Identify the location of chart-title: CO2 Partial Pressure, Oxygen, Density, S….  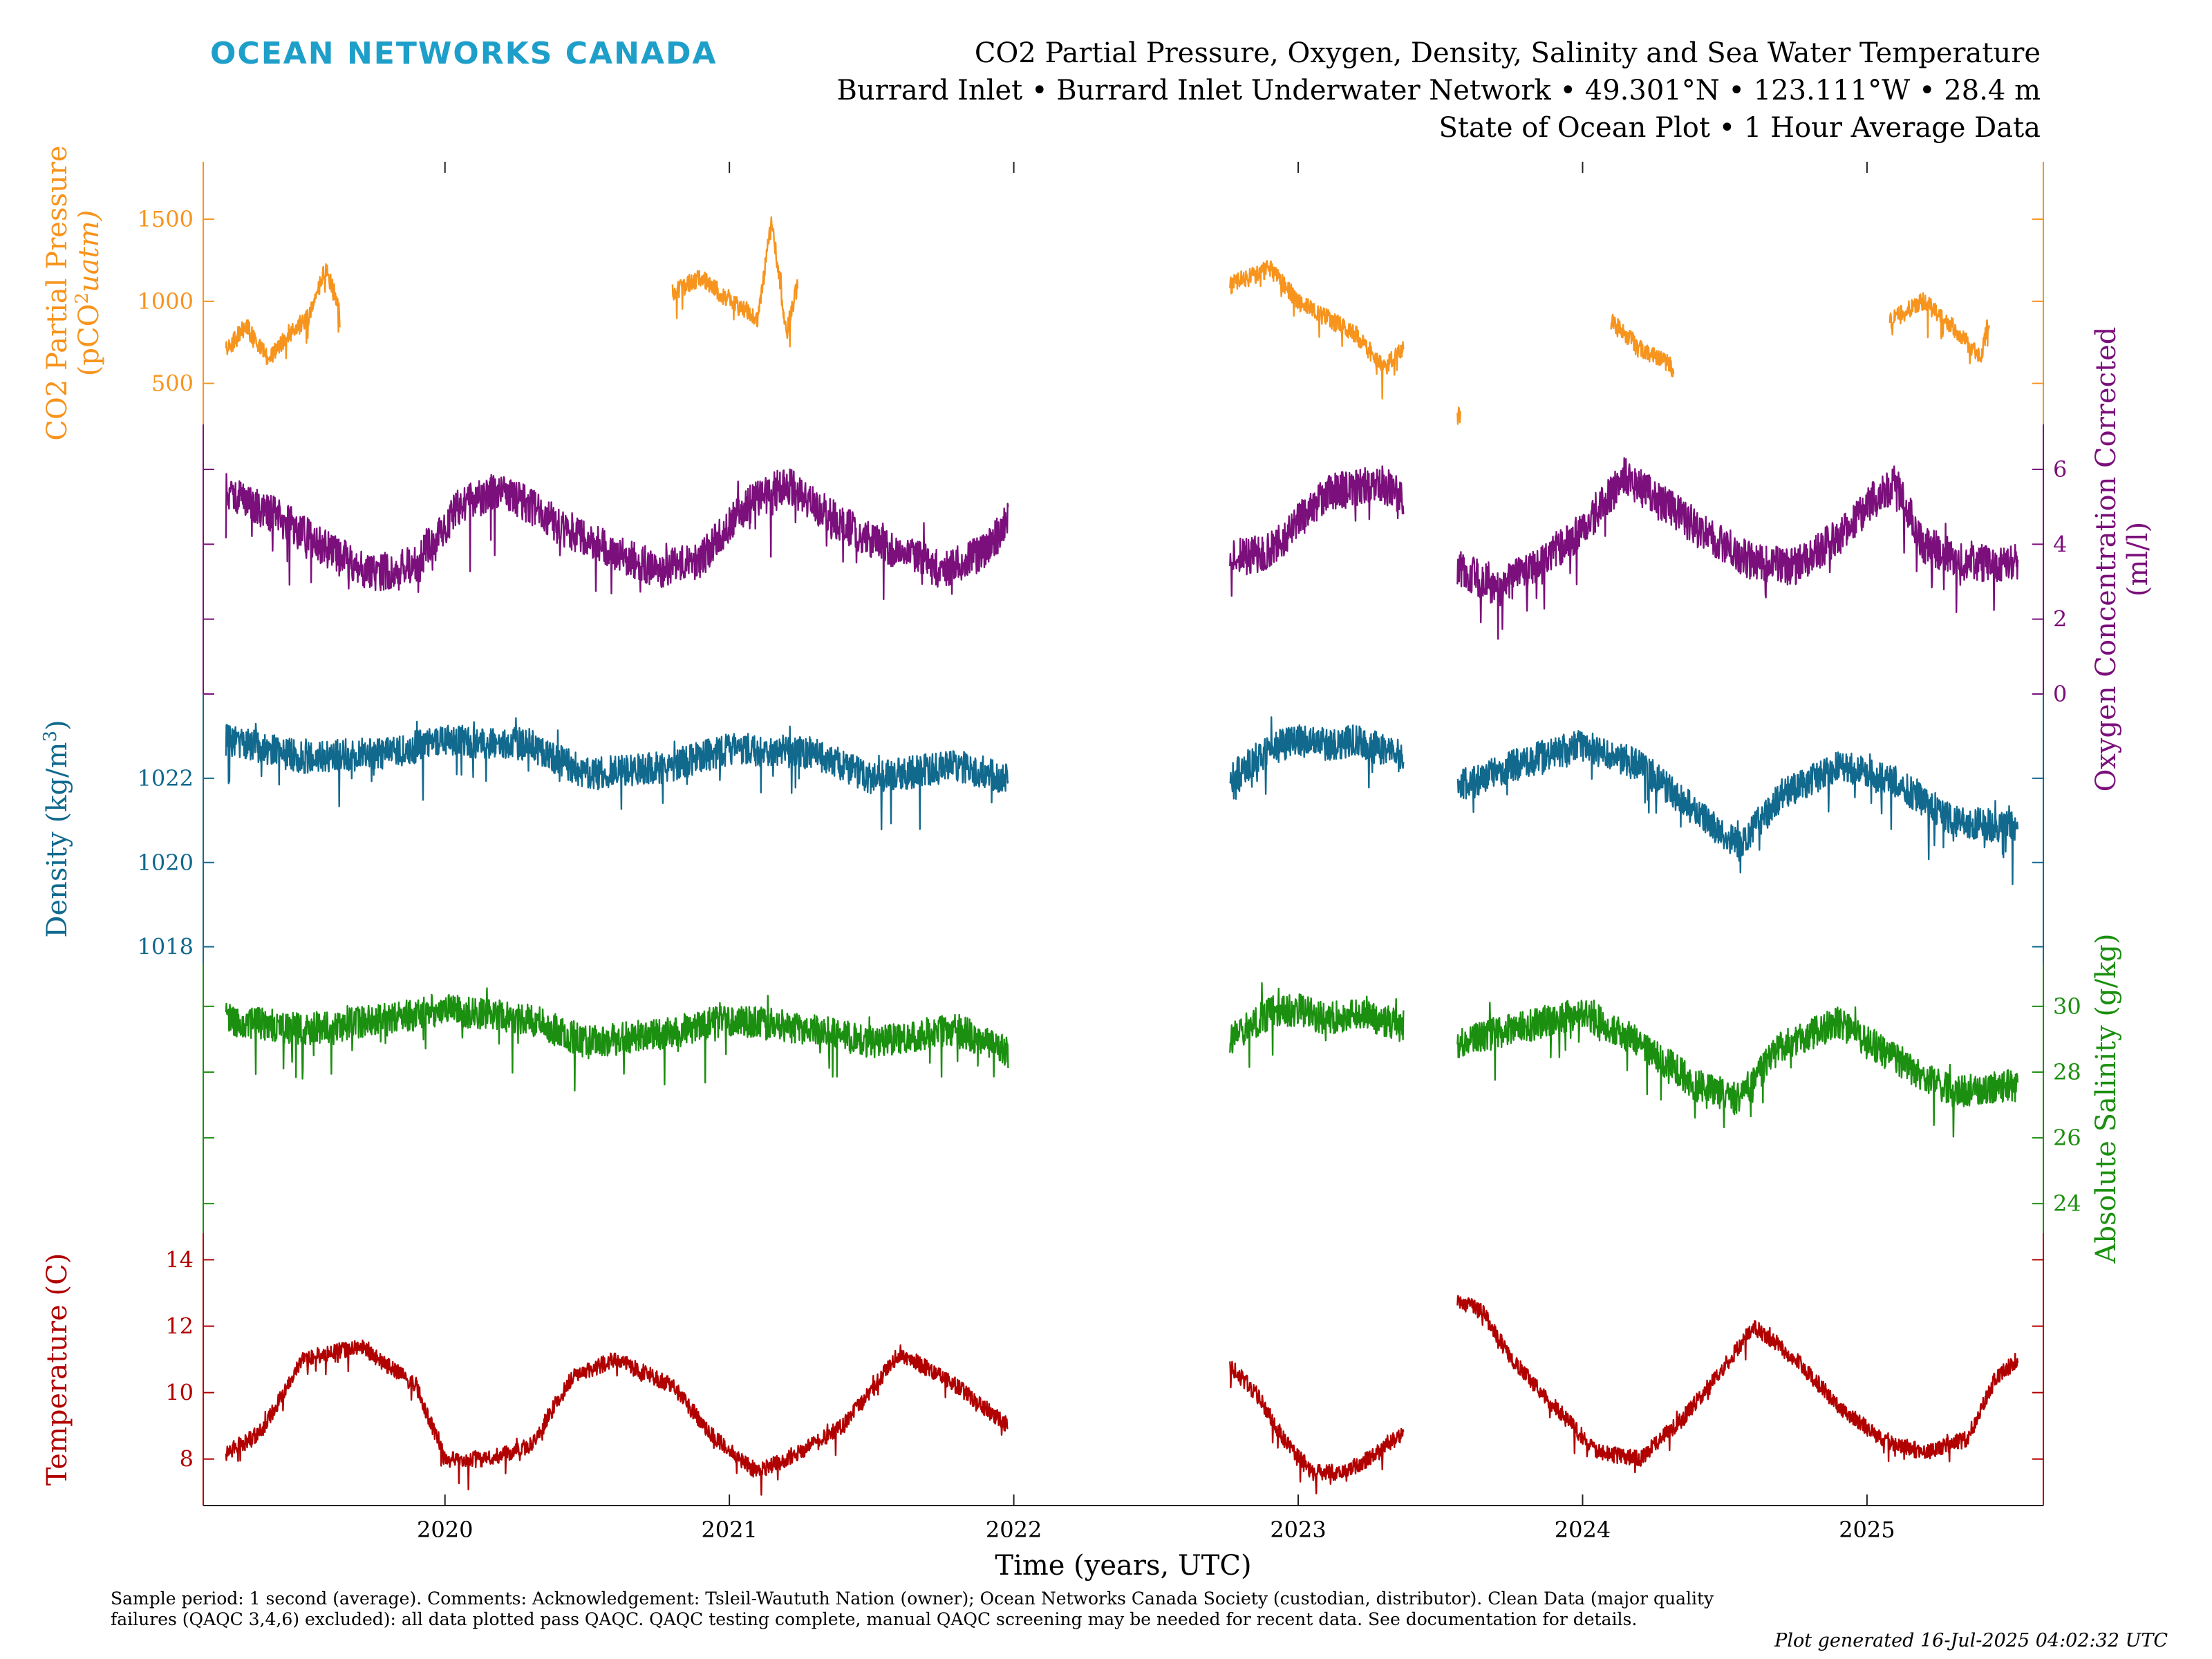
(1507, 53).